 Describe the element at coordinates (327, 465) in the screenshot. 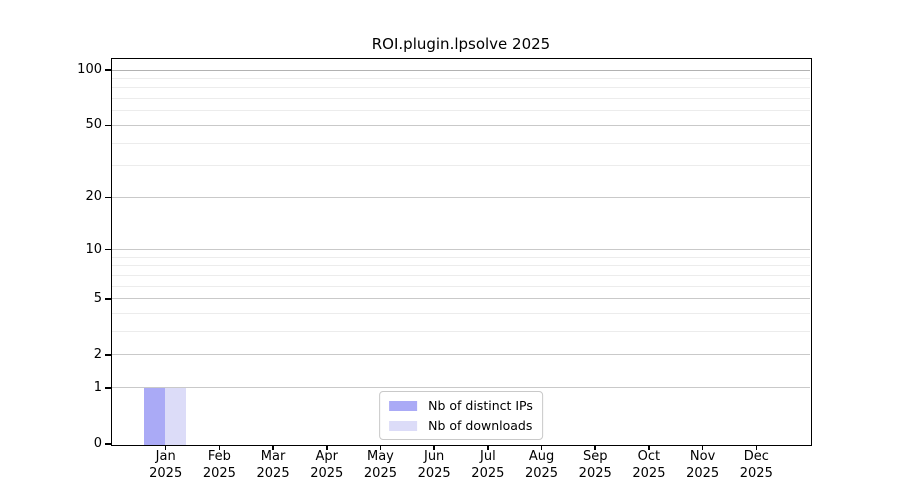

I see `x-tick-label: Apr 2025` at that location.